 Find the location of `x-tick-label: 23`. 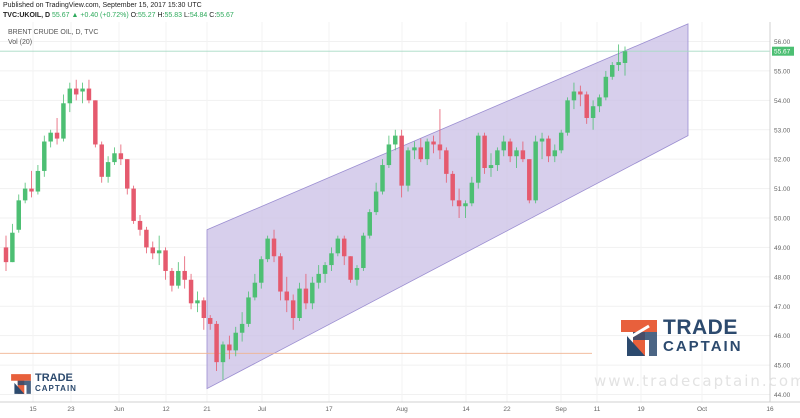

x-tick-label: 23 is located at coordinates (71, 409).